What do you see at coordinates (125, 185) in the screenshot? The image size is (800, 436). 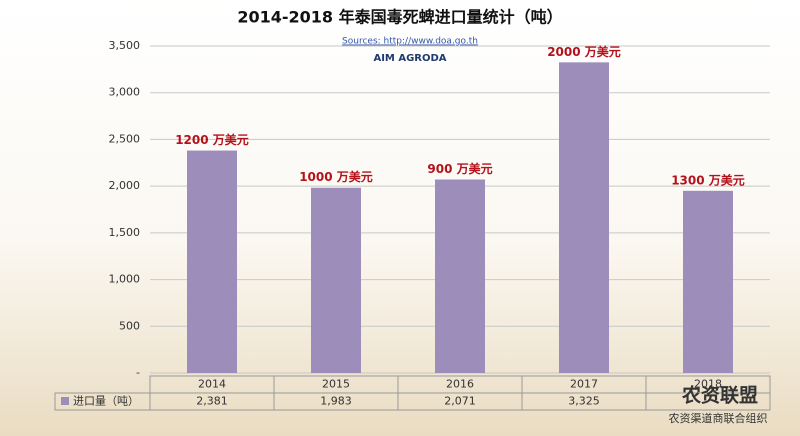 I see `y-tick-label: 2,000` at bounding box center [125, 185].